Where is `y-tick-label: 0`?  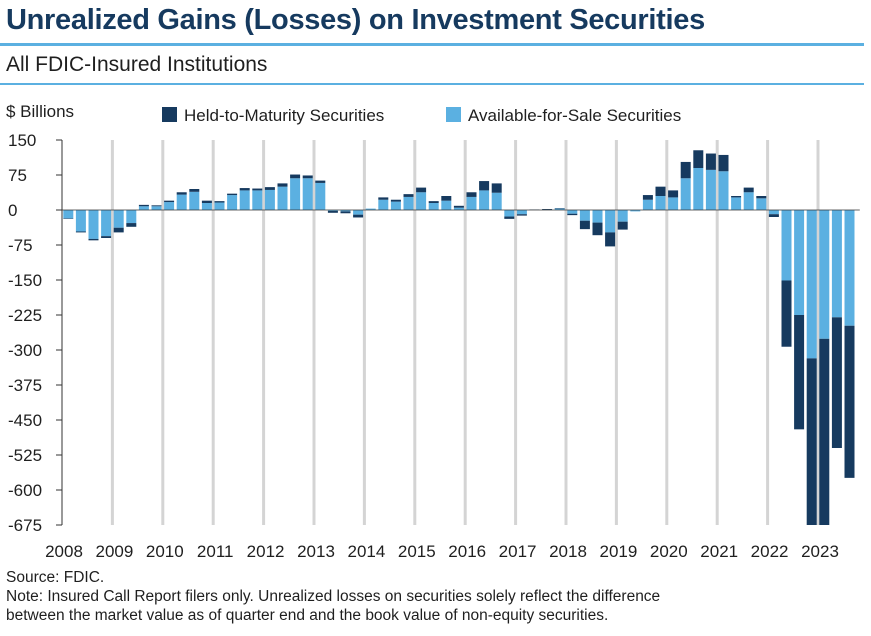 y-tick-label: 0 is located at coordinates (12, 210).